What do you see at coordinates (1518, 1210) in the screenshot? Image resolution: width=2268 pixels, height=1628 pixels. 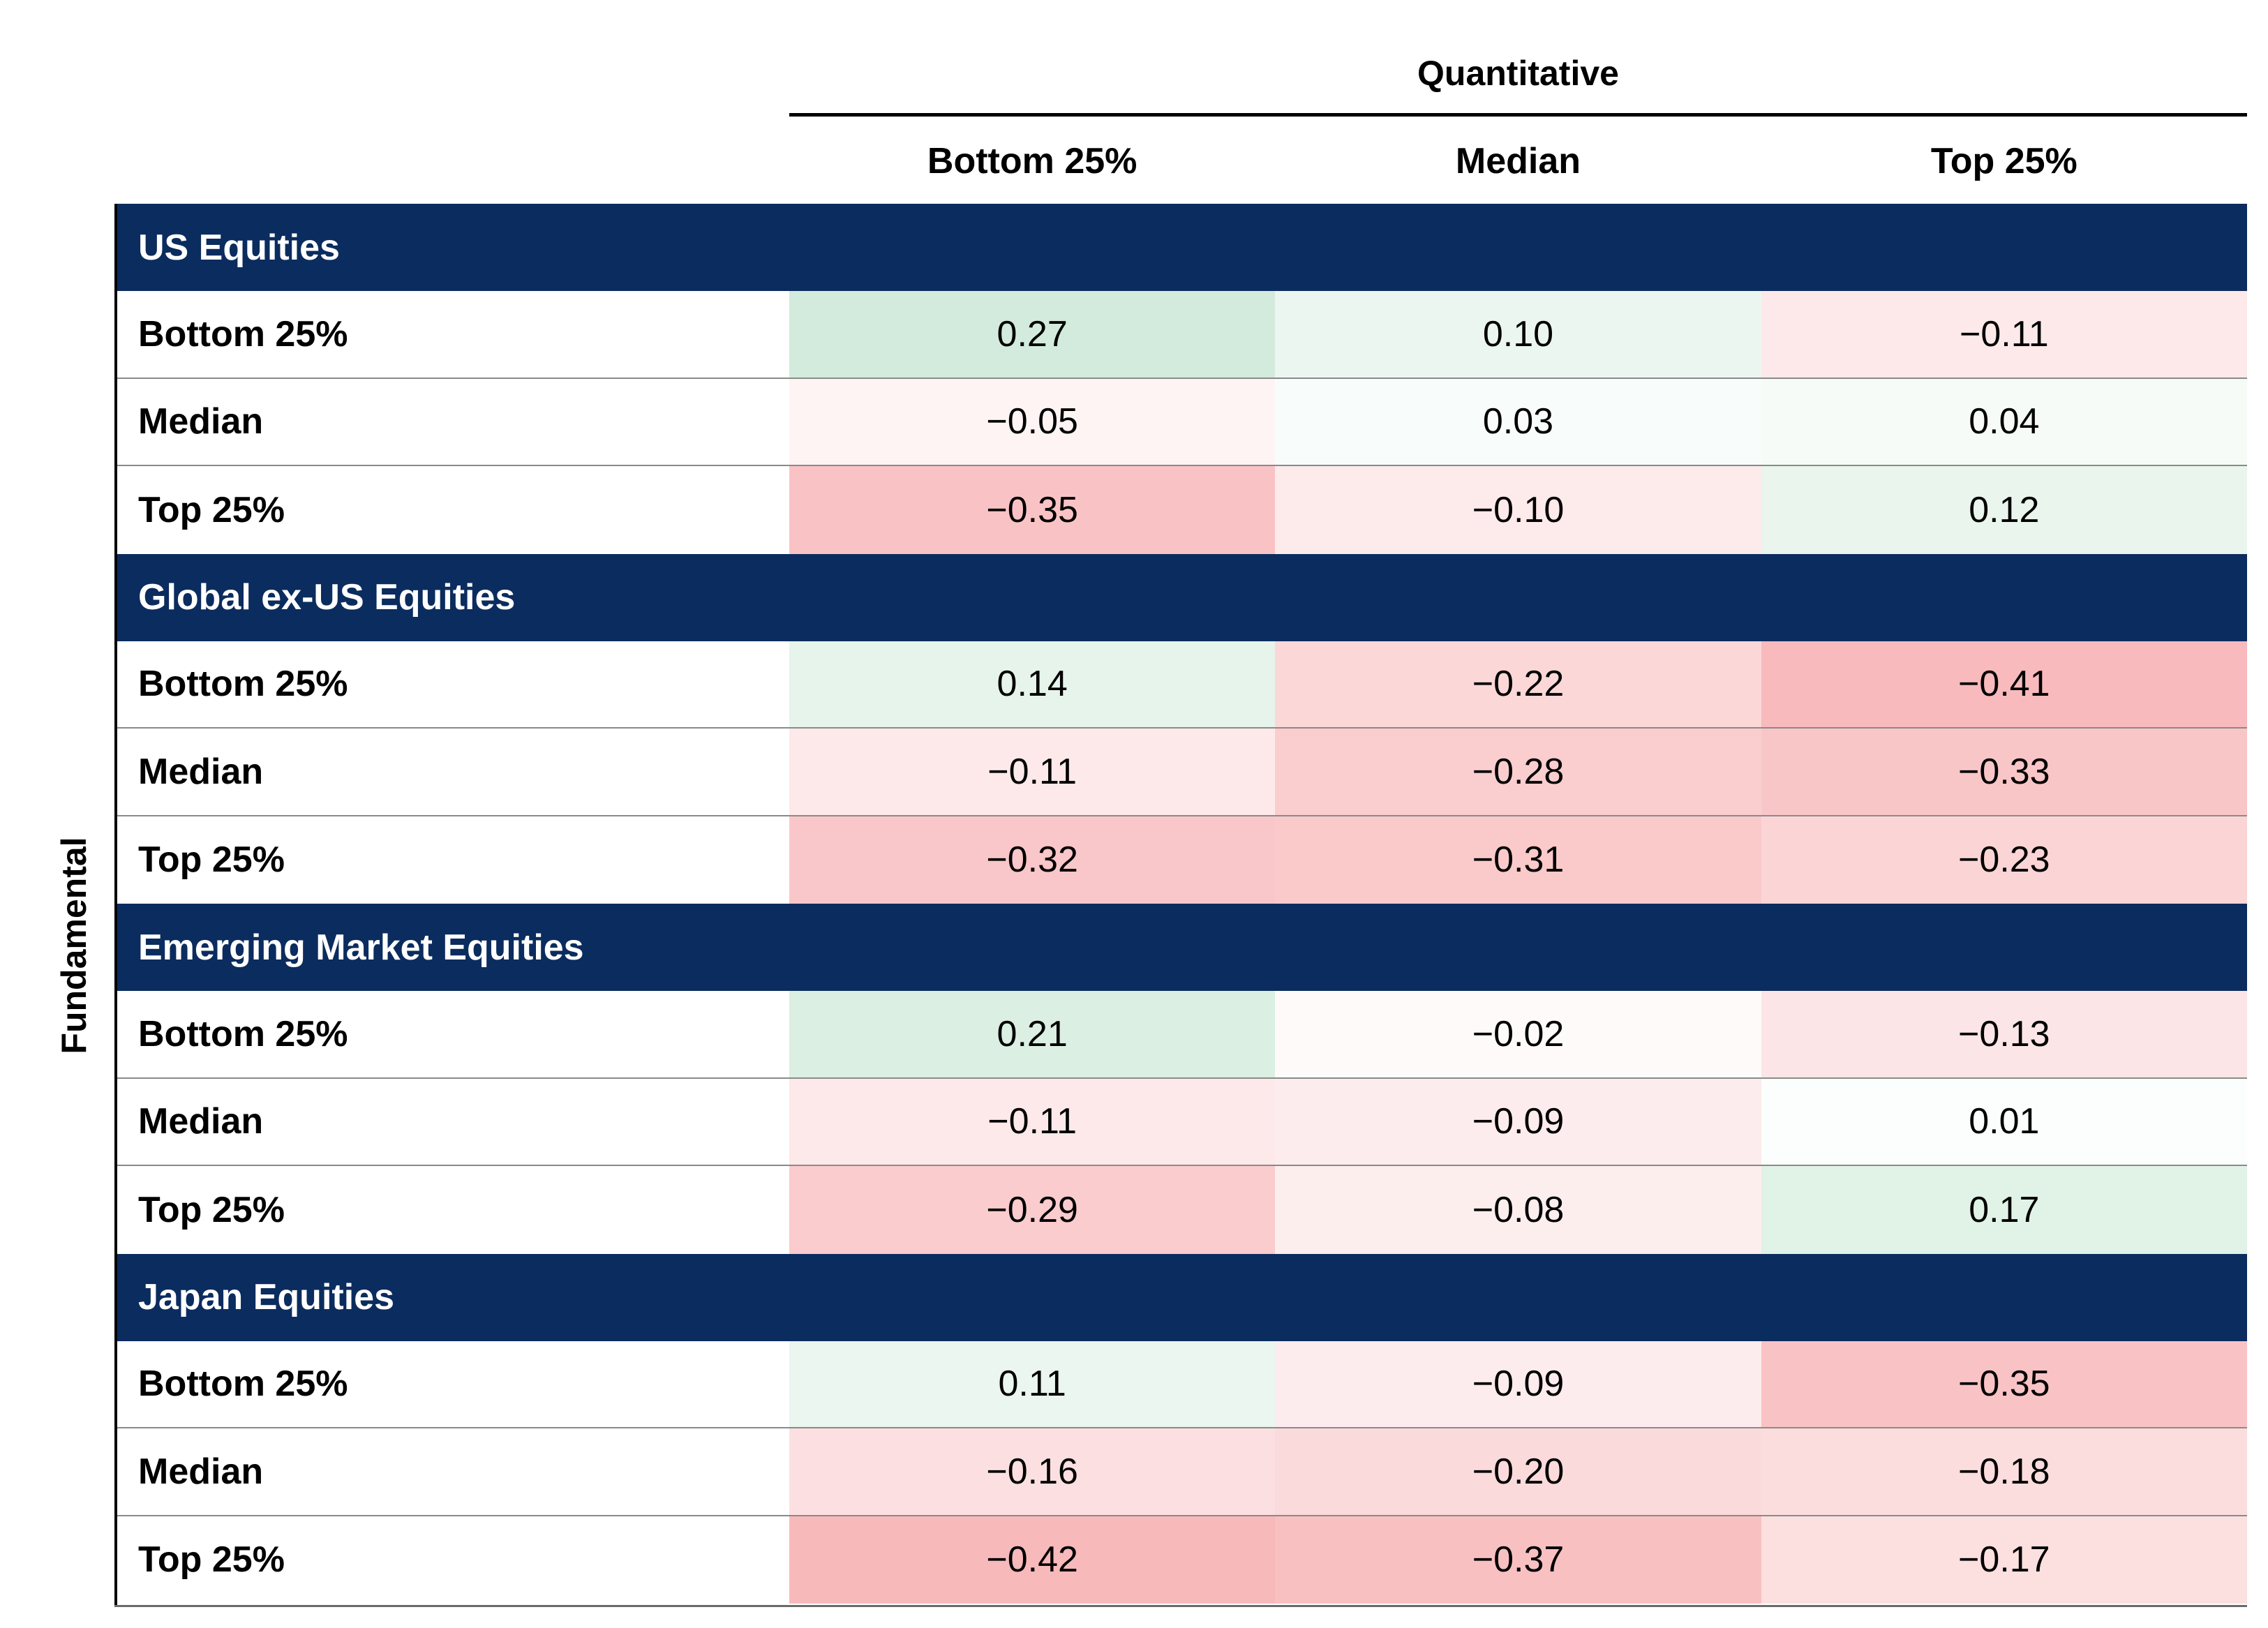 I see `heatmap-cell: −0.08` at bounding box center [1518, 1210].